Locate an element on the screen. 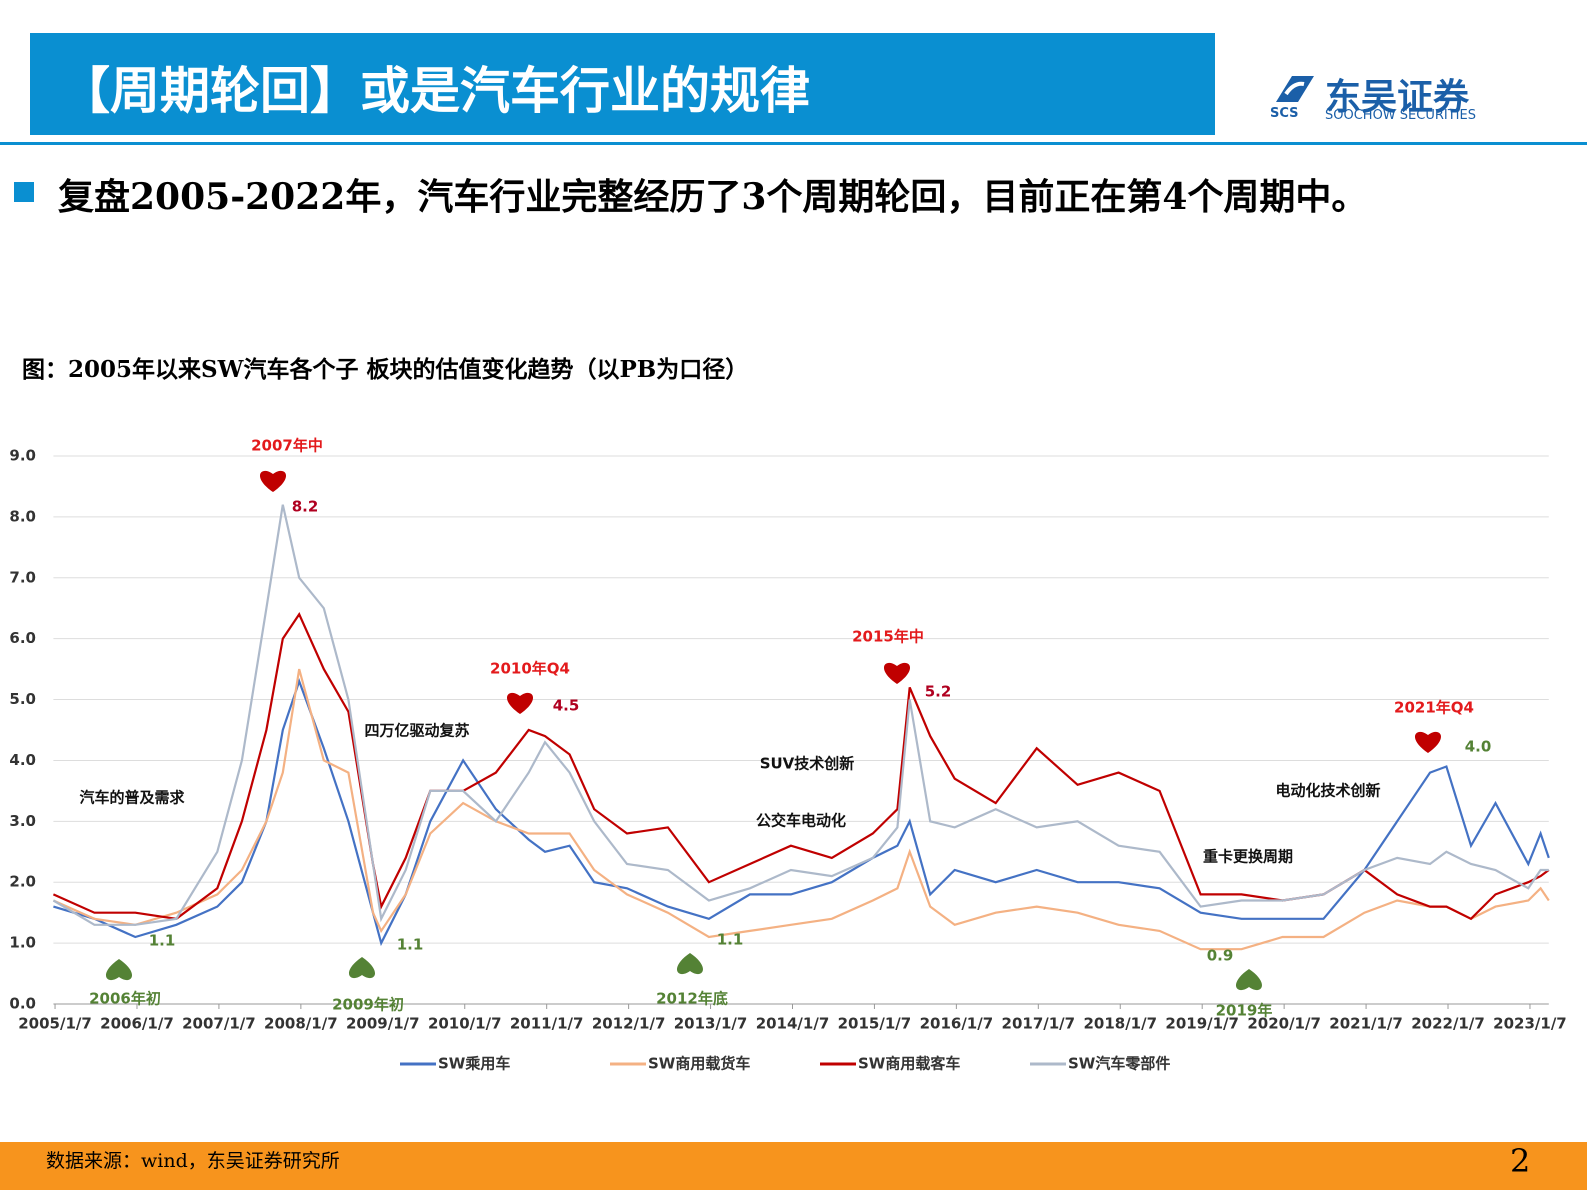 The image size is (1587, 1190). annotation: 2006年初 is located at coordinates (125, 999).